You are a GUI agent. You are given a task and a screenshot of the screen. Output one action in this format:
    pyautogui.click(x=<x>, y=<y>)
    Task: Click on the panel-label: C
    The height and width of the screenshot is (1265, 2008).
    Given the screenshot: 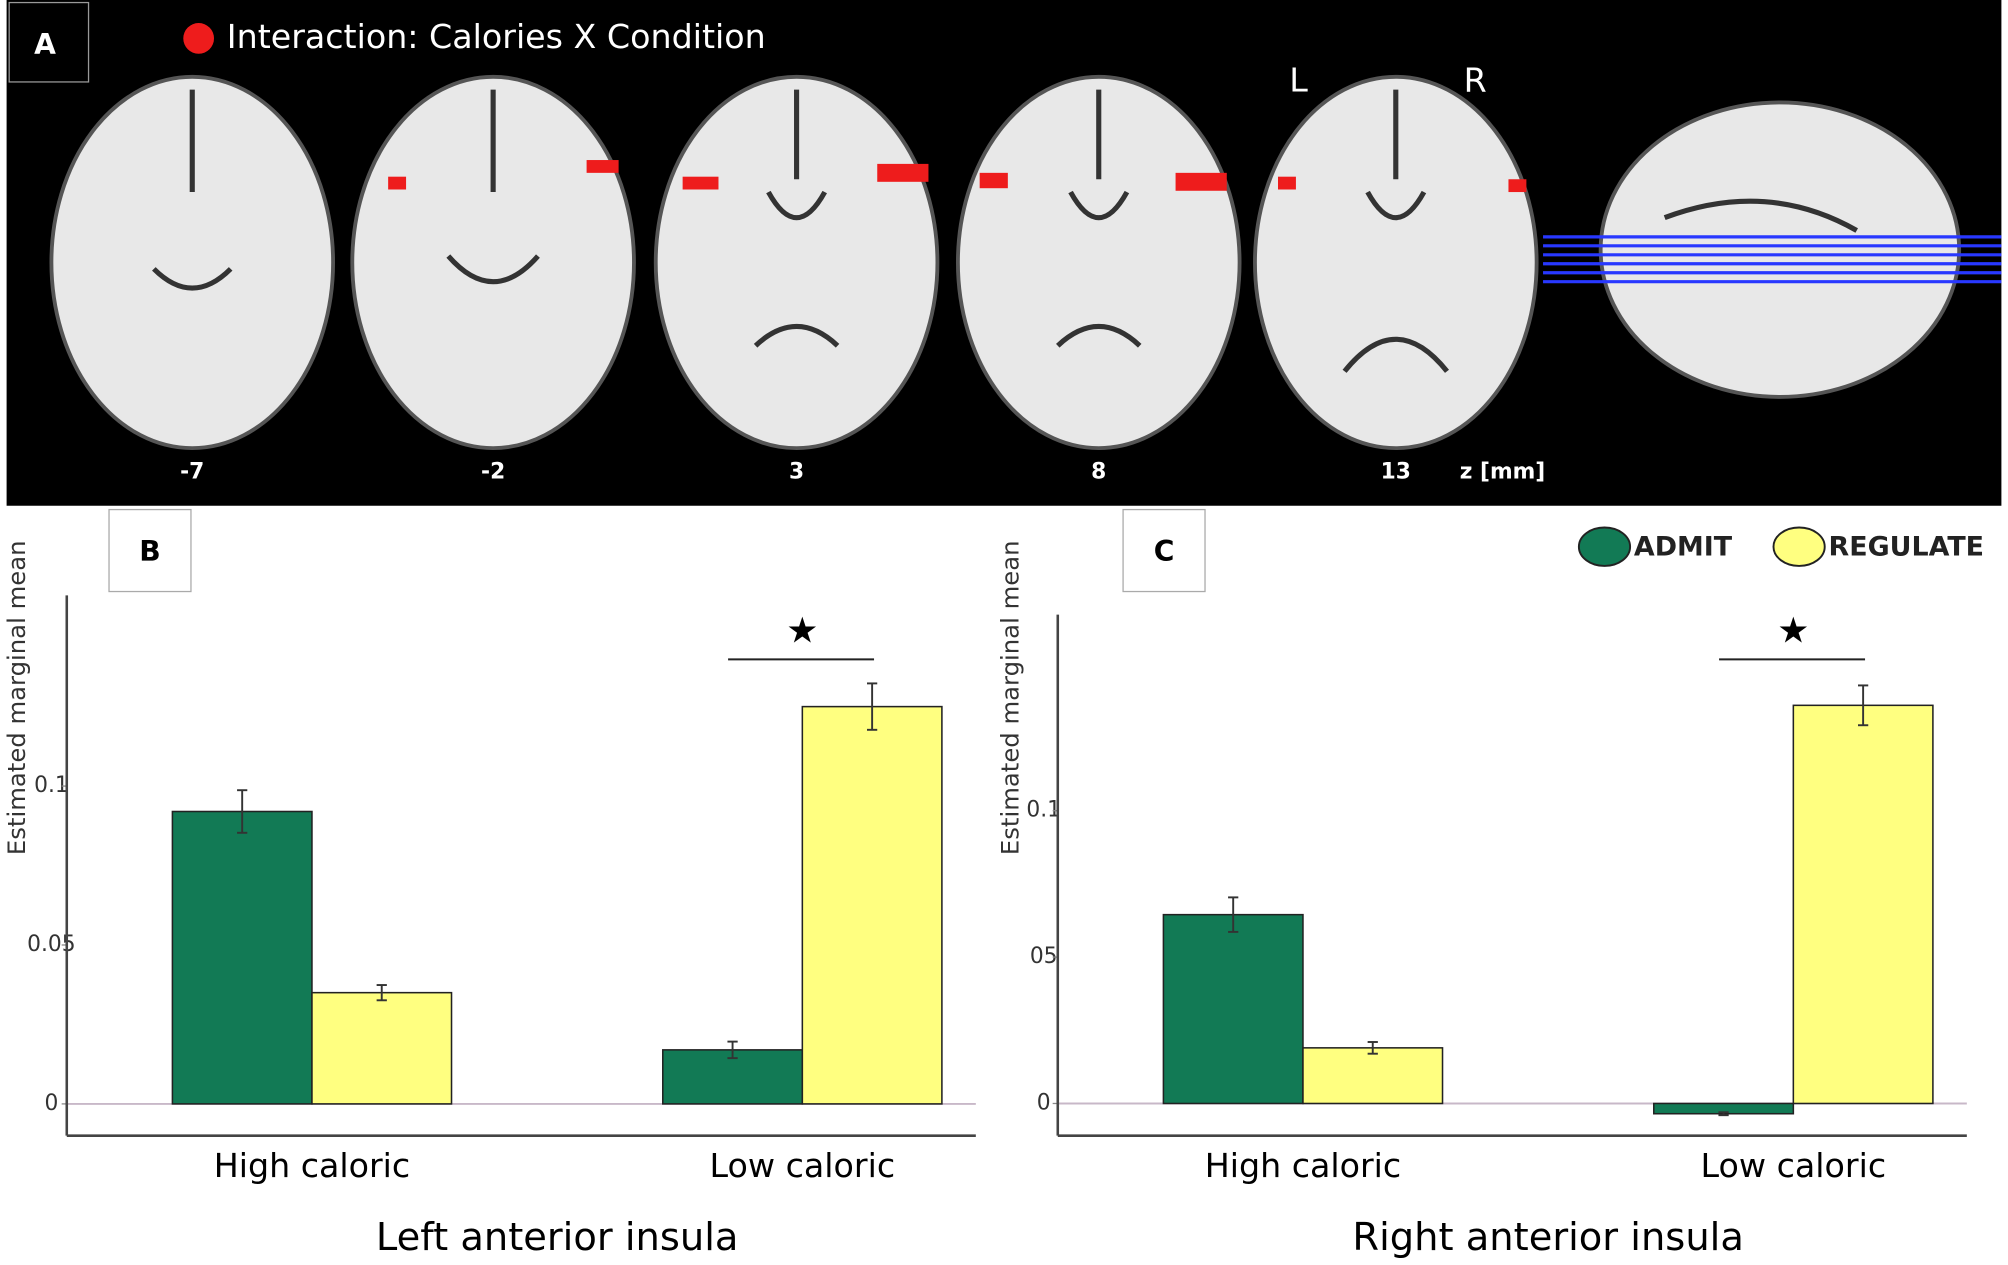 What is the action you would take?
    pyautogui.click(x=1164, y=551)
    